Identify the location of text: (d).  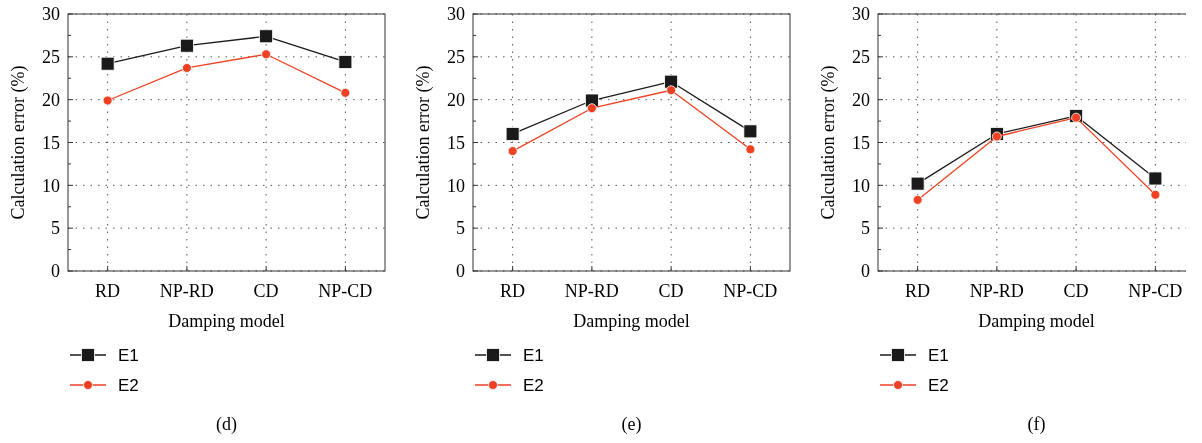
(226, 424).